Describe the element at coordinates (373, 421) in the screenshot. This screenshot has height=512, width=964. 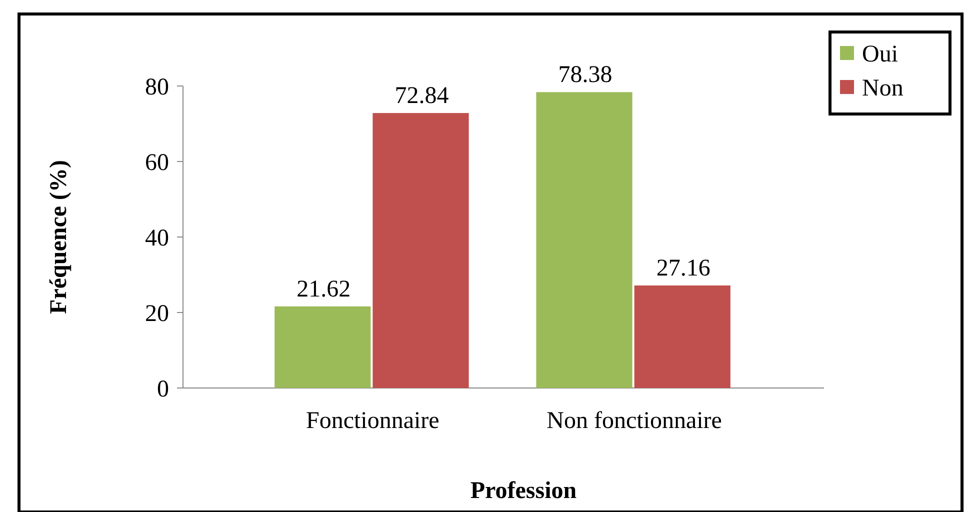
I see `x-tick-label: Fonctionnaire` at that location.